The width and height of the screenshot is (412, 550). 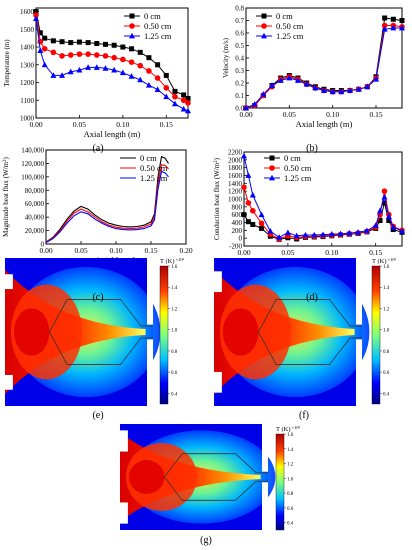 What do you see at coordinates (94, 331) in the screenshot?
I see `heatmap-0: T (K) ×10³ 0.4 0.6 0.8 1.0 1.2 1.4 1.6` at bounding box center [94, 331].